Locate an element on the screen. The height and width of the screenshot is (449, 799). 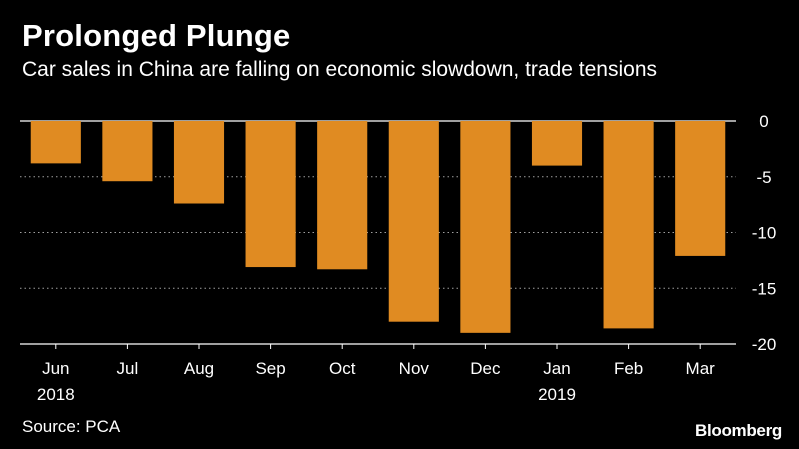
y-tick-label: -15 is located at coordinates (764, 288).